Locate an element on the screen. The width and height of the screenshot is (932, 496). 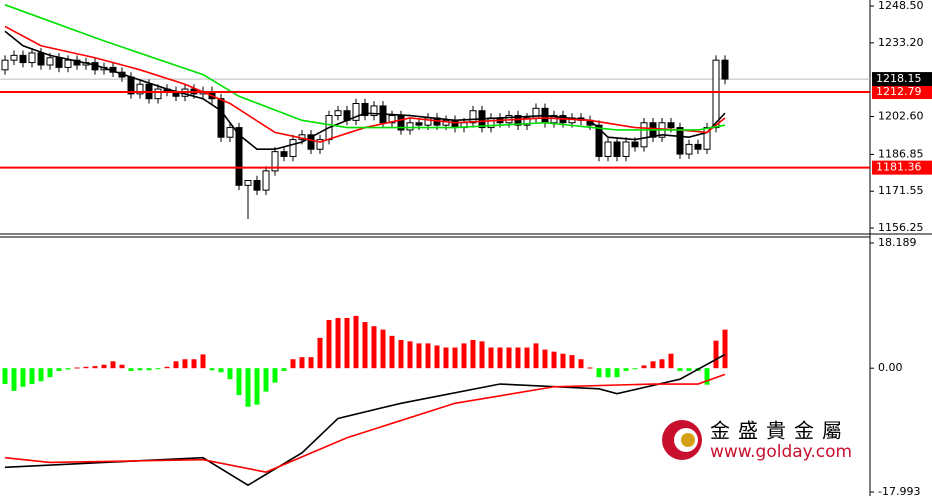
y-tick-label: -17.993 is located at coordinates (899, 490).